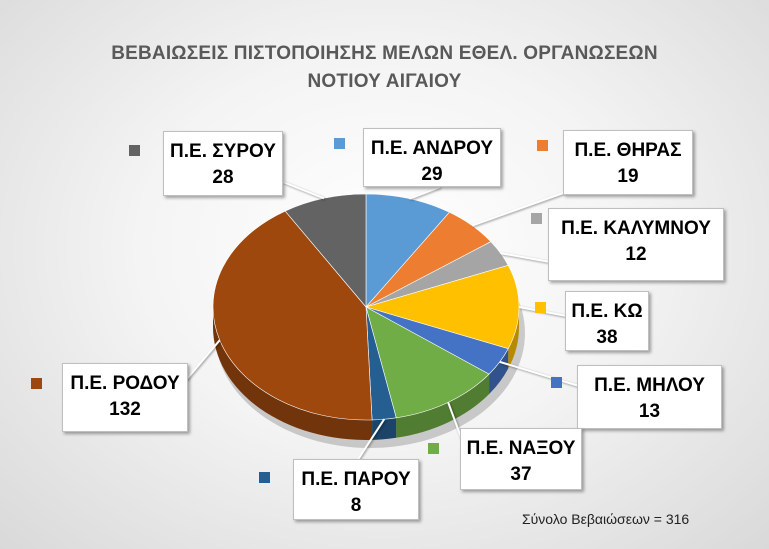 The height and width of the screenshot is (549, 769). What do you see at coordinates (223, 177) in the screenshot?
I see `data-label-value: 28` at bounding box center [223, 177].